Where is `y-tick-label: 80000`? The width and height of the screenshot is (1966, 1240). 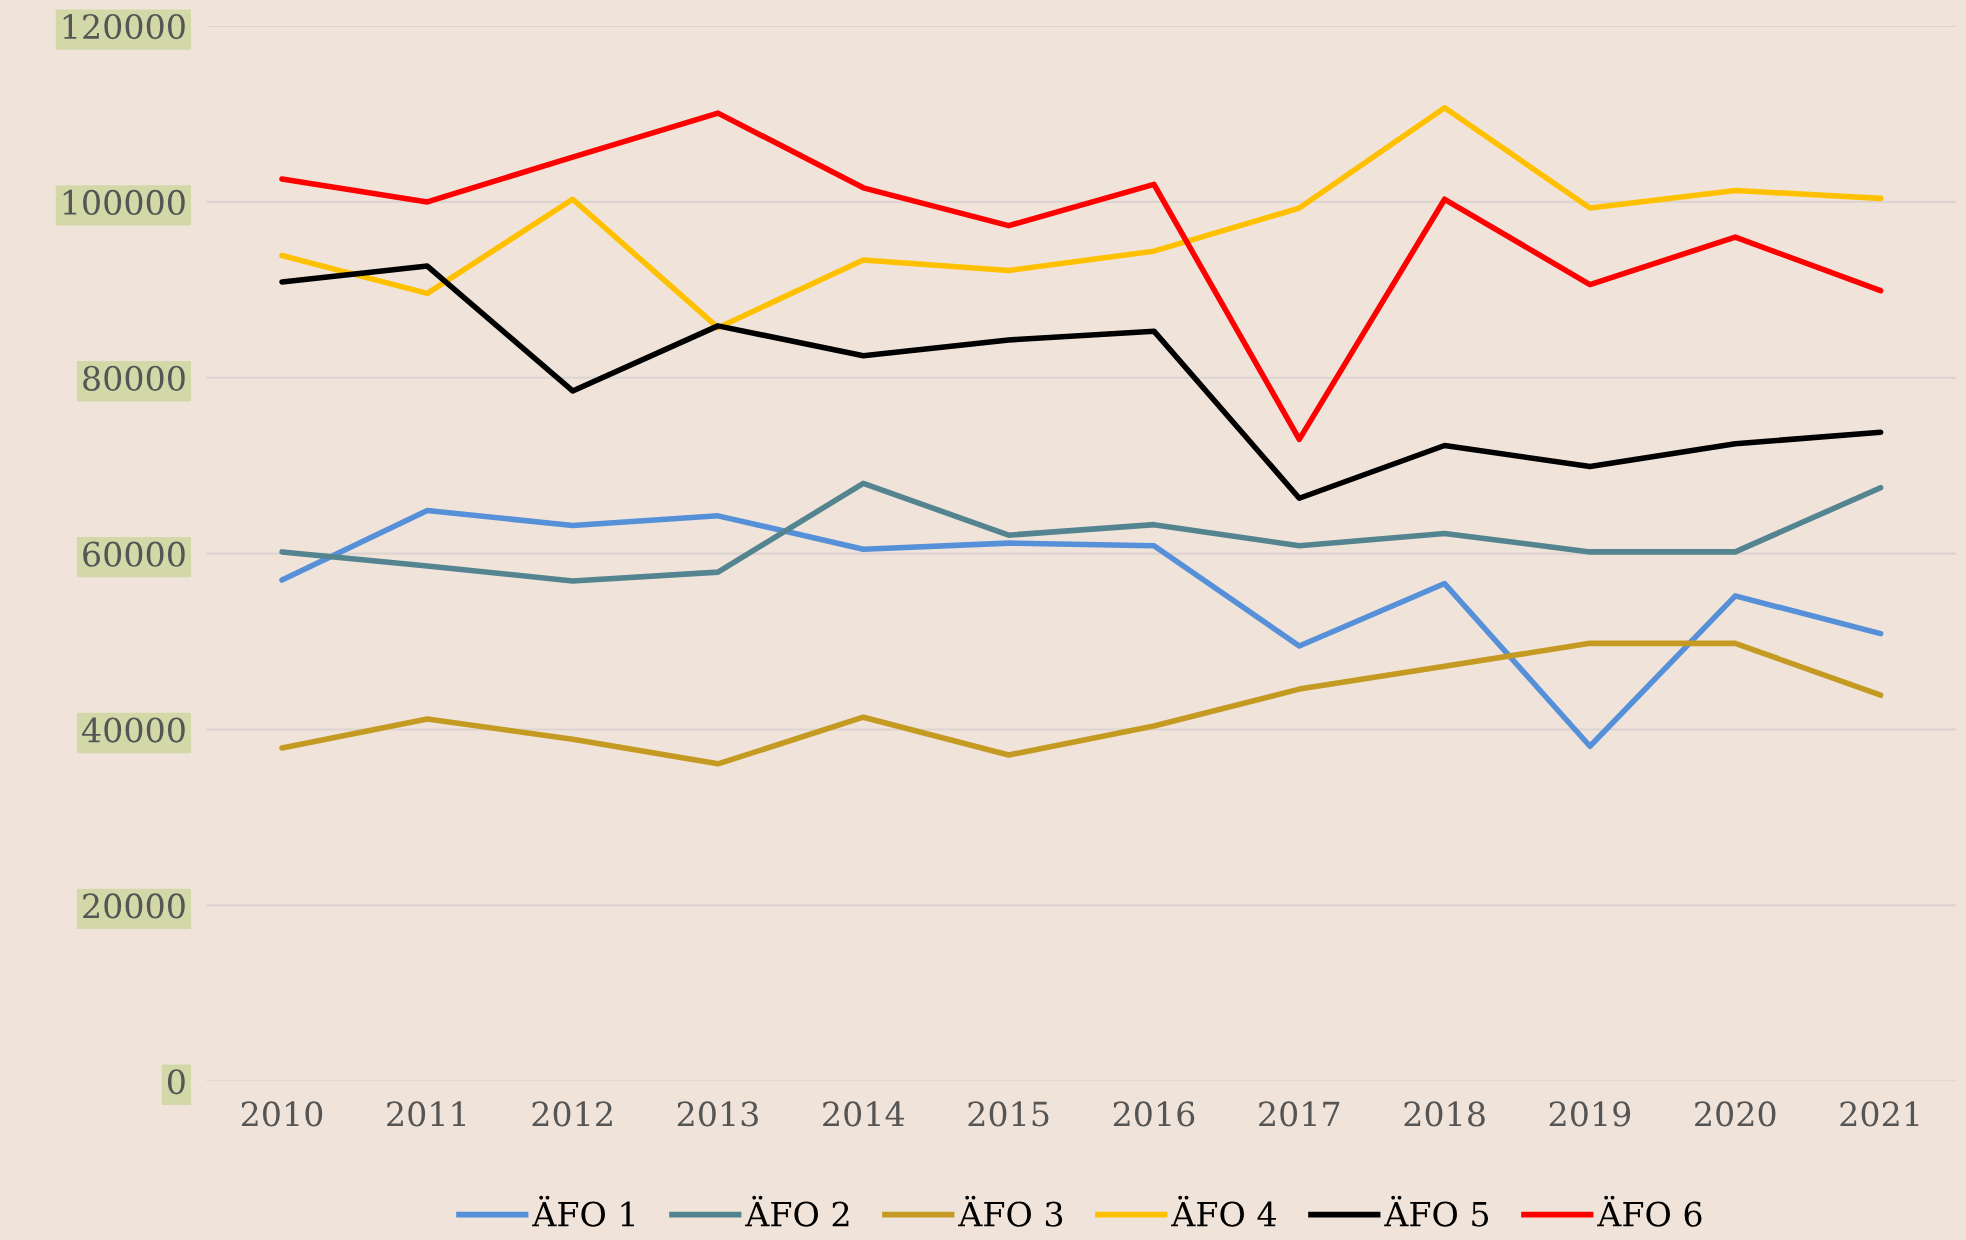 y-tick-label: 80000 is located at coordinates (134, 378).